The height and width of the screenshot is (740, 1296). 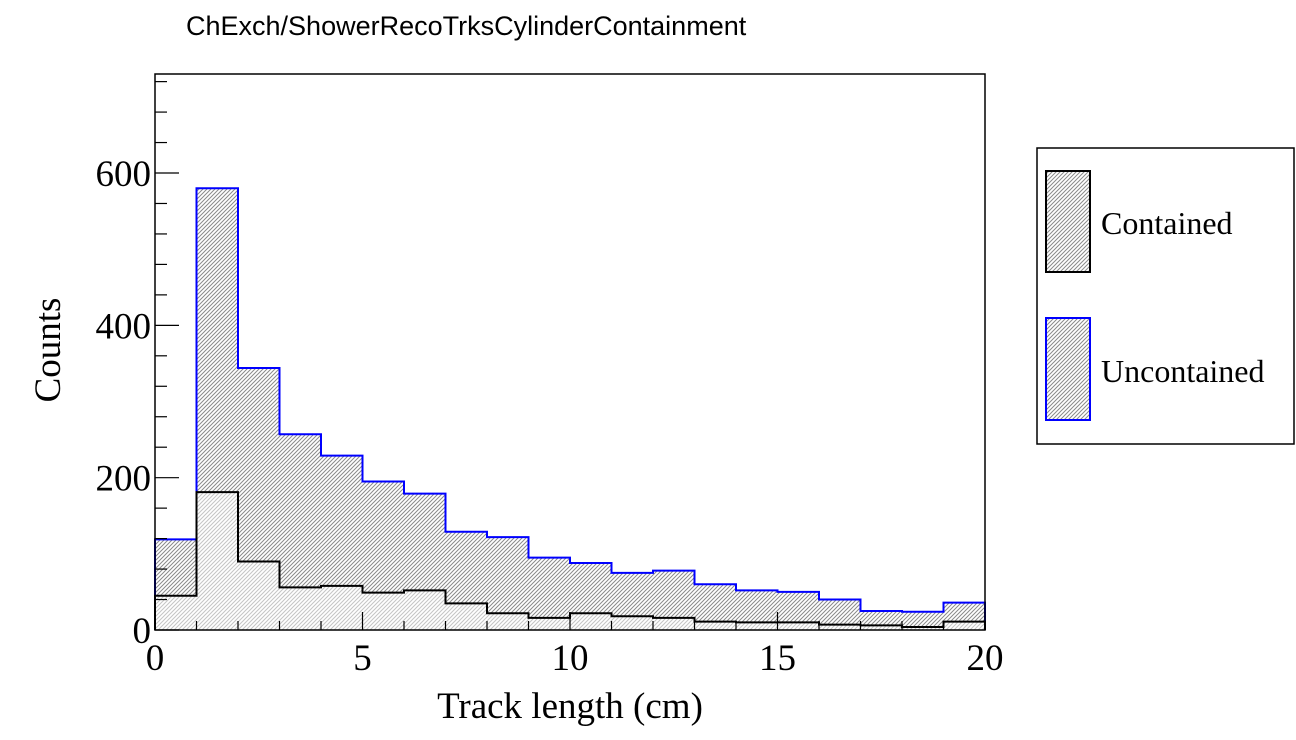 I want to click on legend-swatch-contained, so click(x=1068, y=221).